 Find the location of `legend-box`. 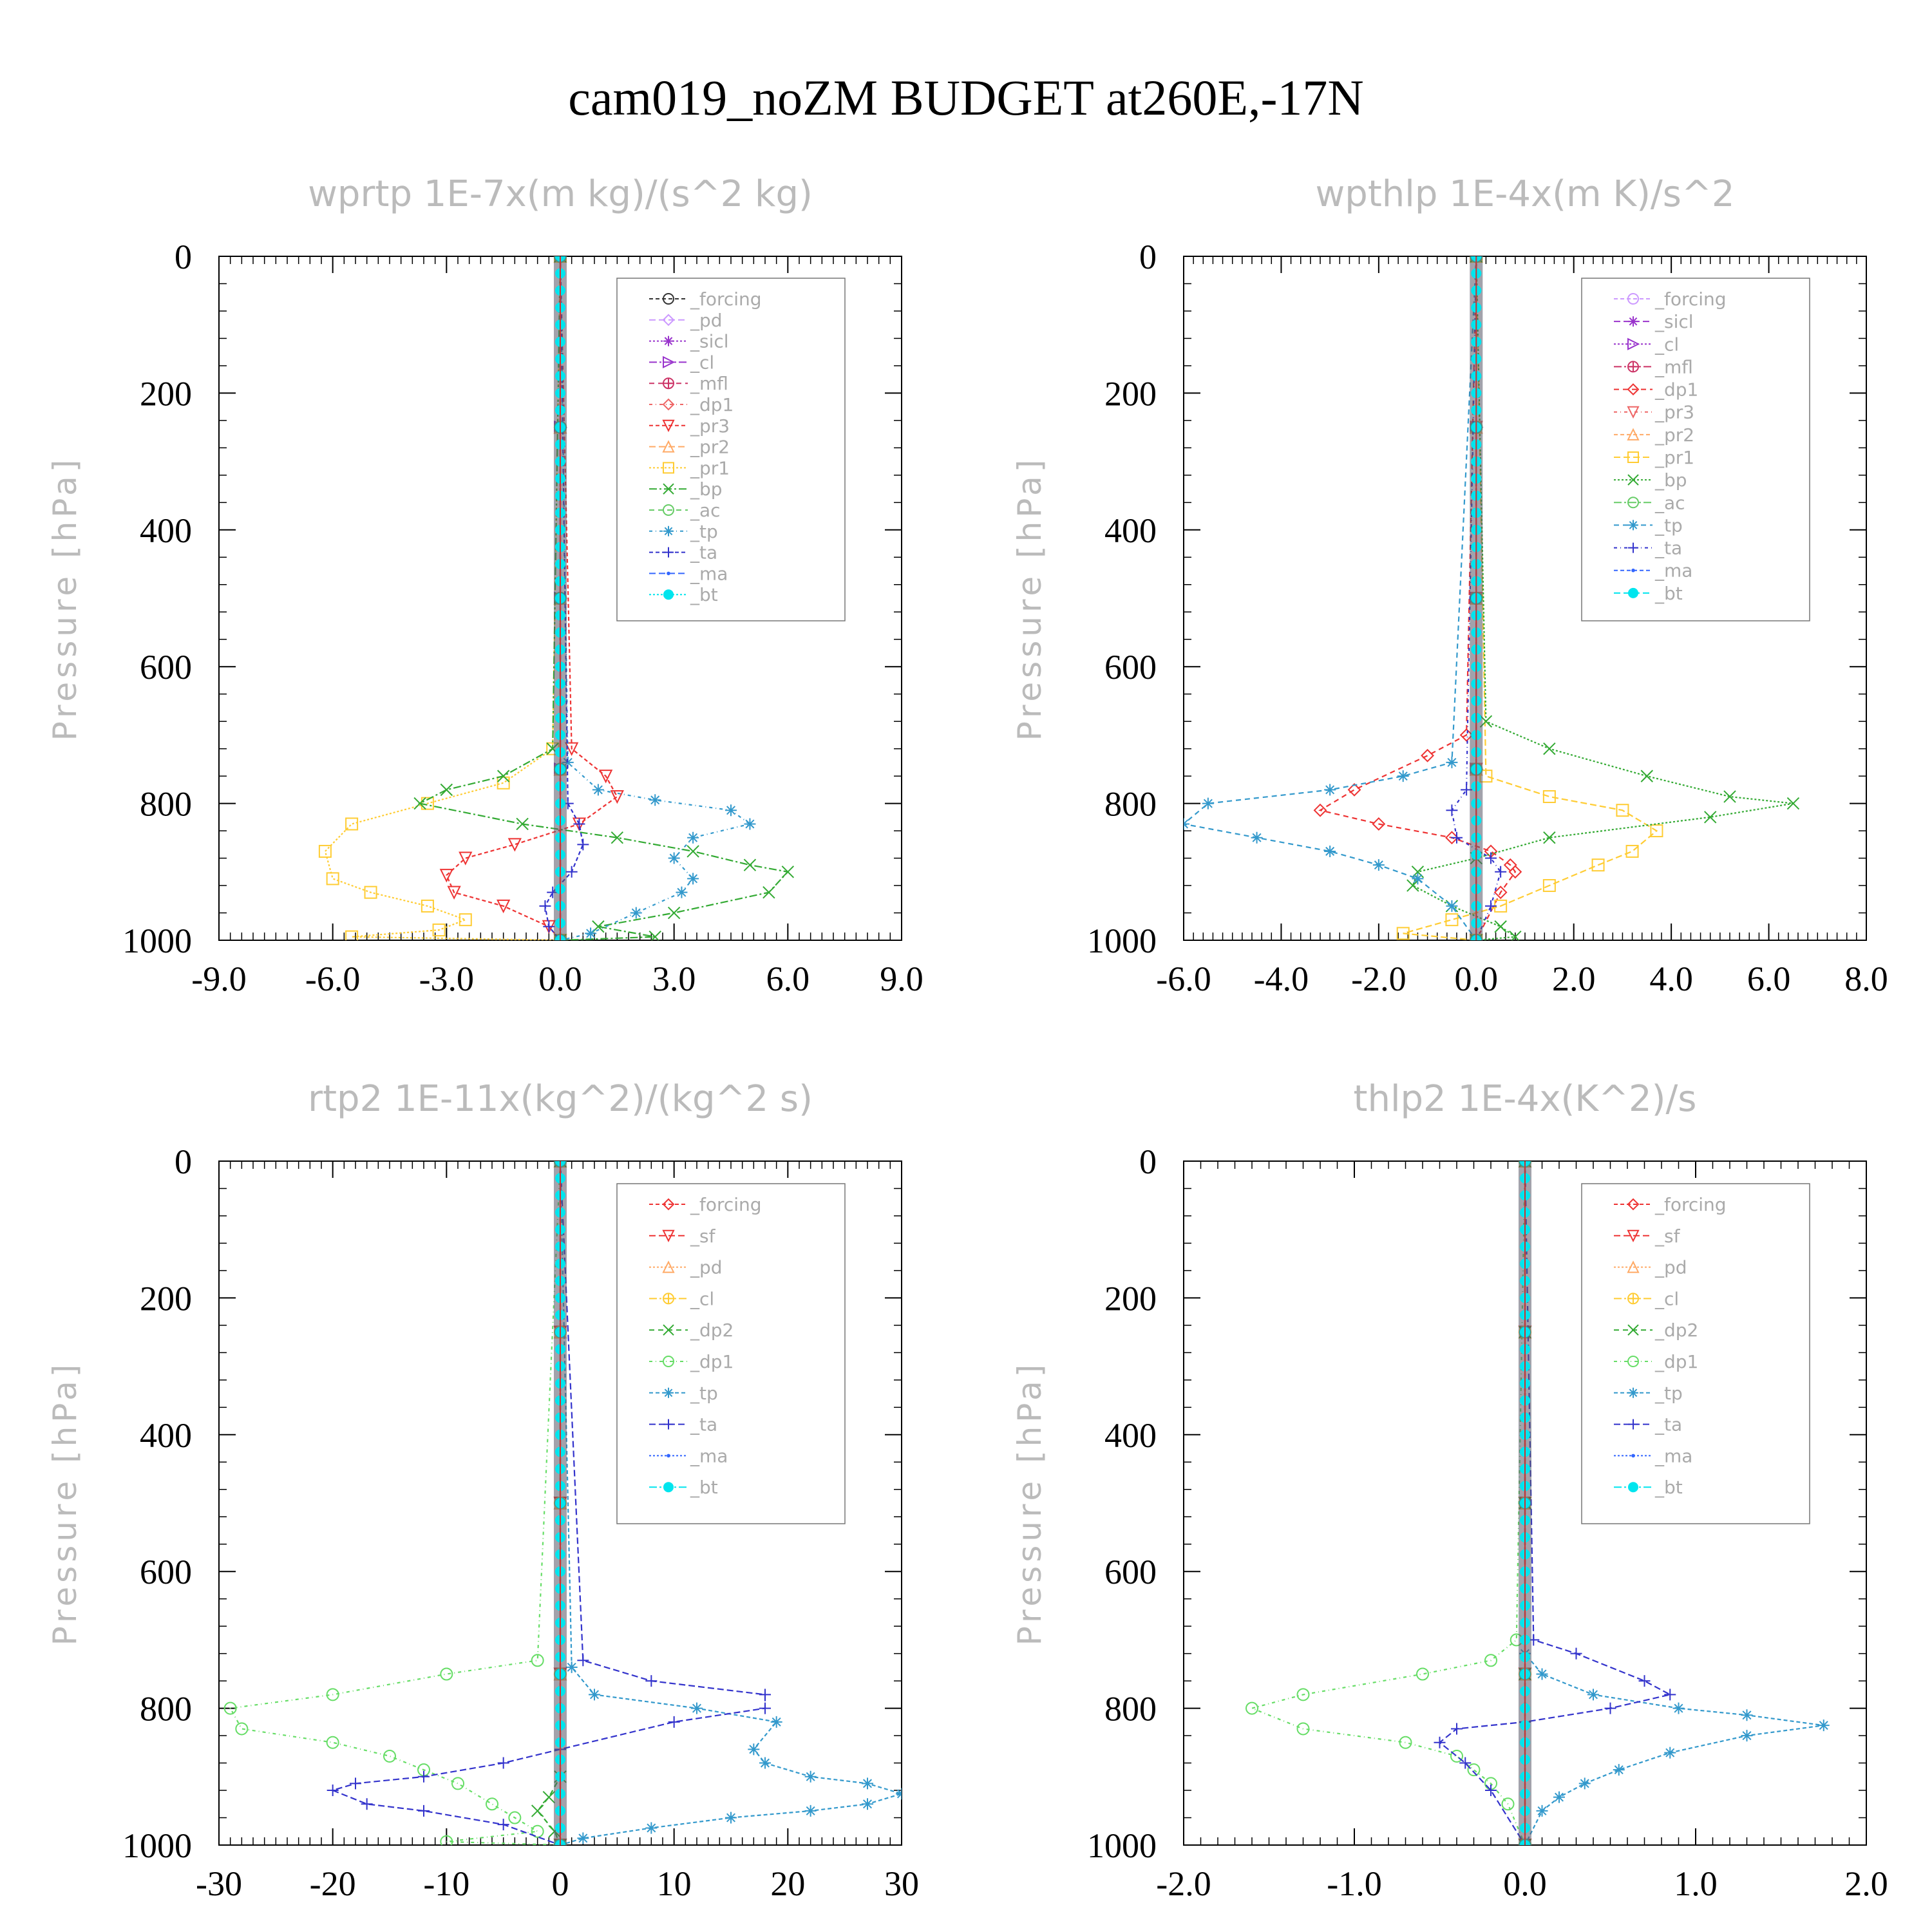

legend-box is located at coordinates (731, 1353).